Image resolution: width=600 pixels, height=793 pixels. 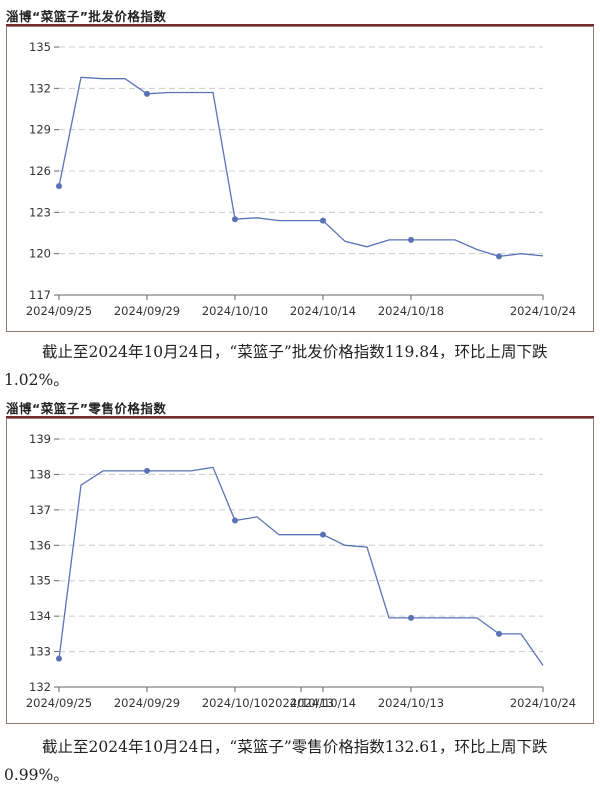 I want to click on chart-1-title: 淄博“菜篮子”批发价格指数, so click(x=86, y=16).